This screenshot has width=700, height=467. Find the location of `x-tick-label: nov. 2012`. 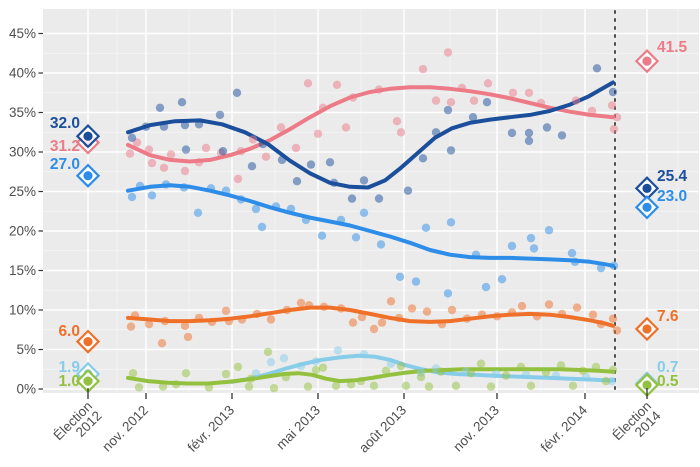

x-tick-label: nov. 2012 is located at coordinates (125, 429).